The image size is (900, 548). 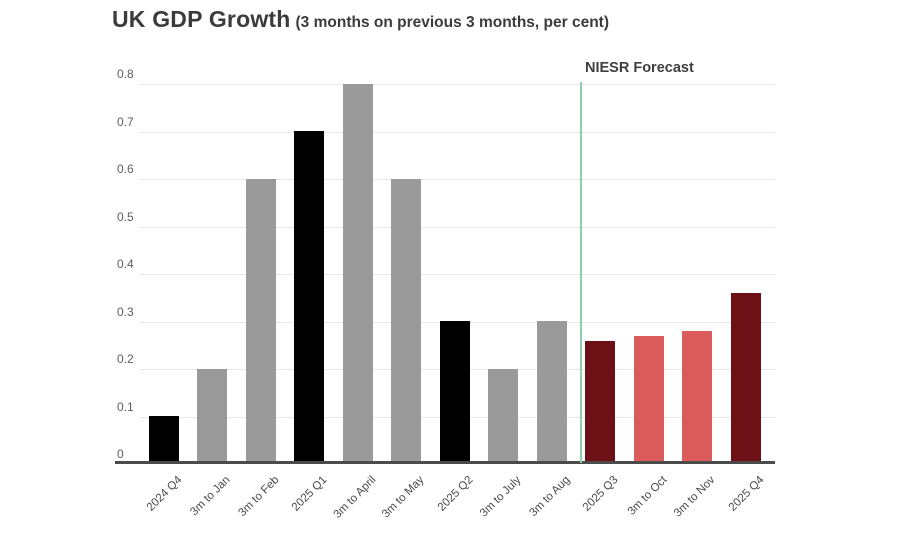 What do you see at coordinates (581, 272) in the screenshot?
I see `forecast-divider-line` at bounding box center [581, 272].